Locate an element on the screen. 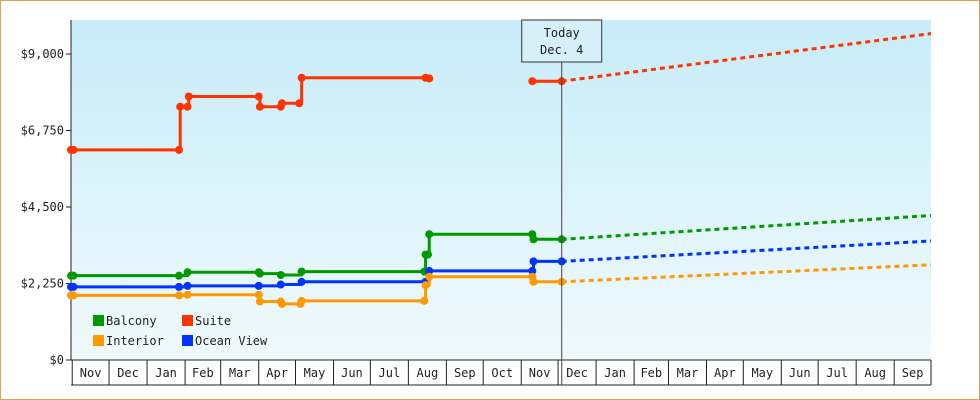  legend-item: Balcony is located at coordinates (125, 321).